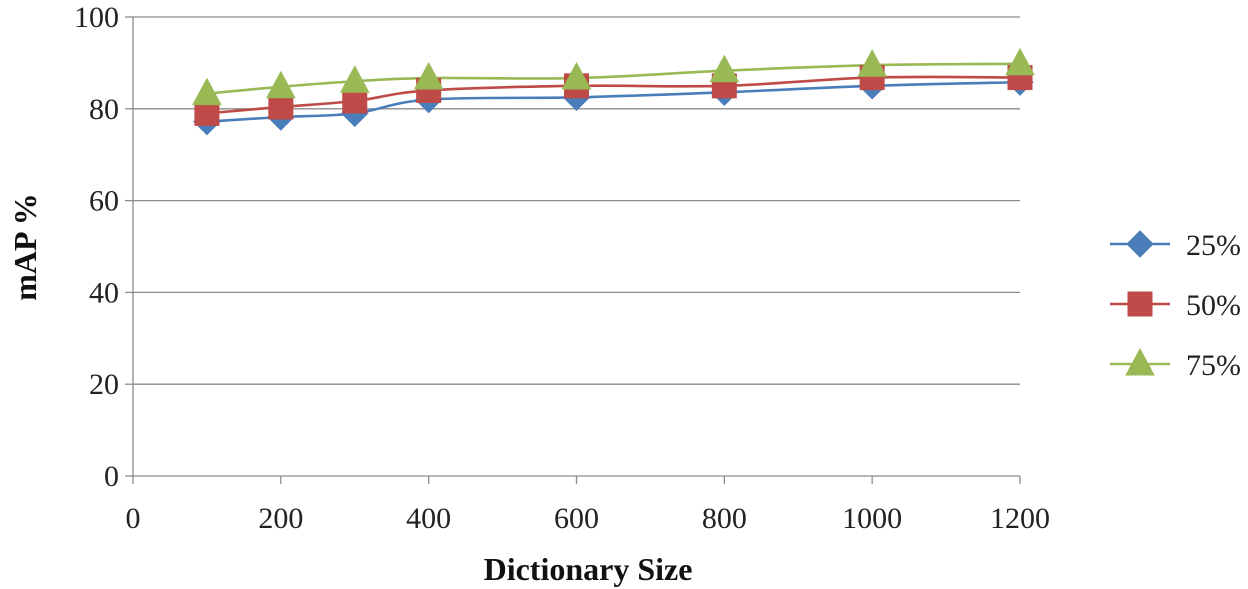 The image size is (1248, 589). I want to click on legend-item-1: 50%, so click(1175, 305).